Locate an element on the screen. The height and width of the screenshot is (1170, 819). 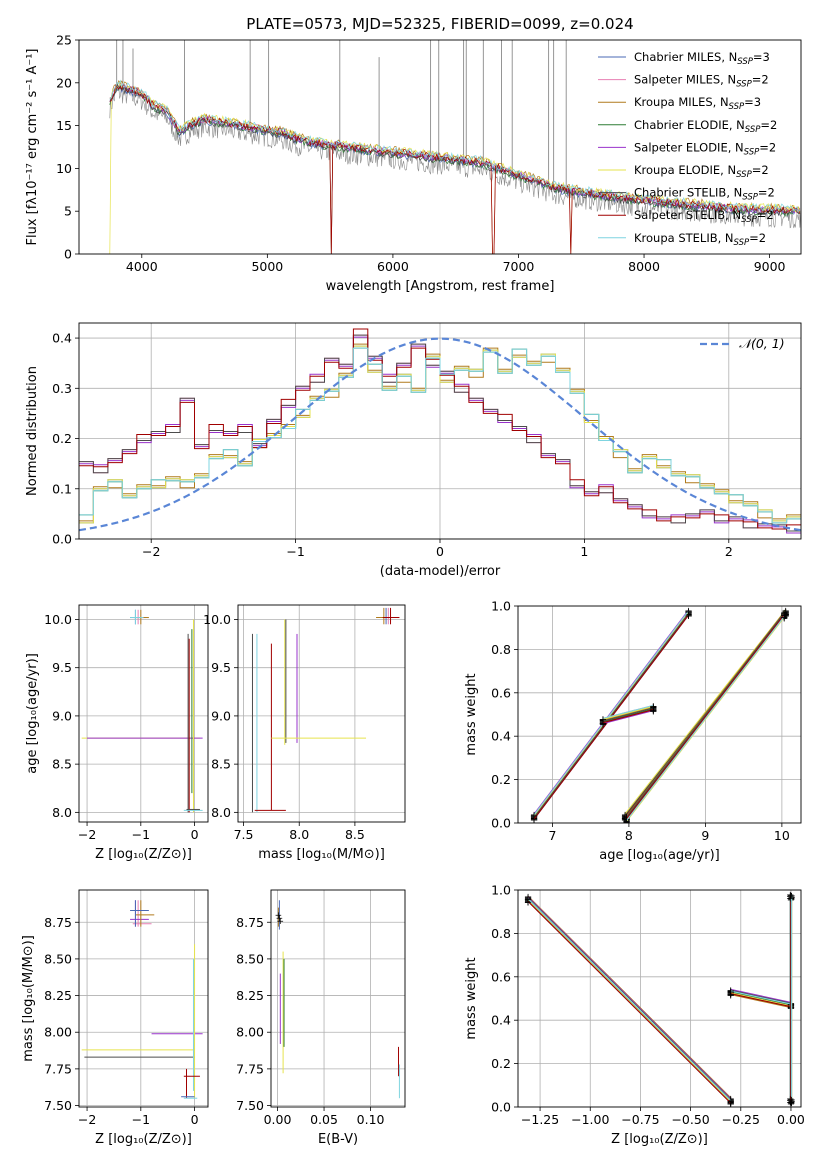
x-tick-label: 7000 is located at coordinates (519, 266).